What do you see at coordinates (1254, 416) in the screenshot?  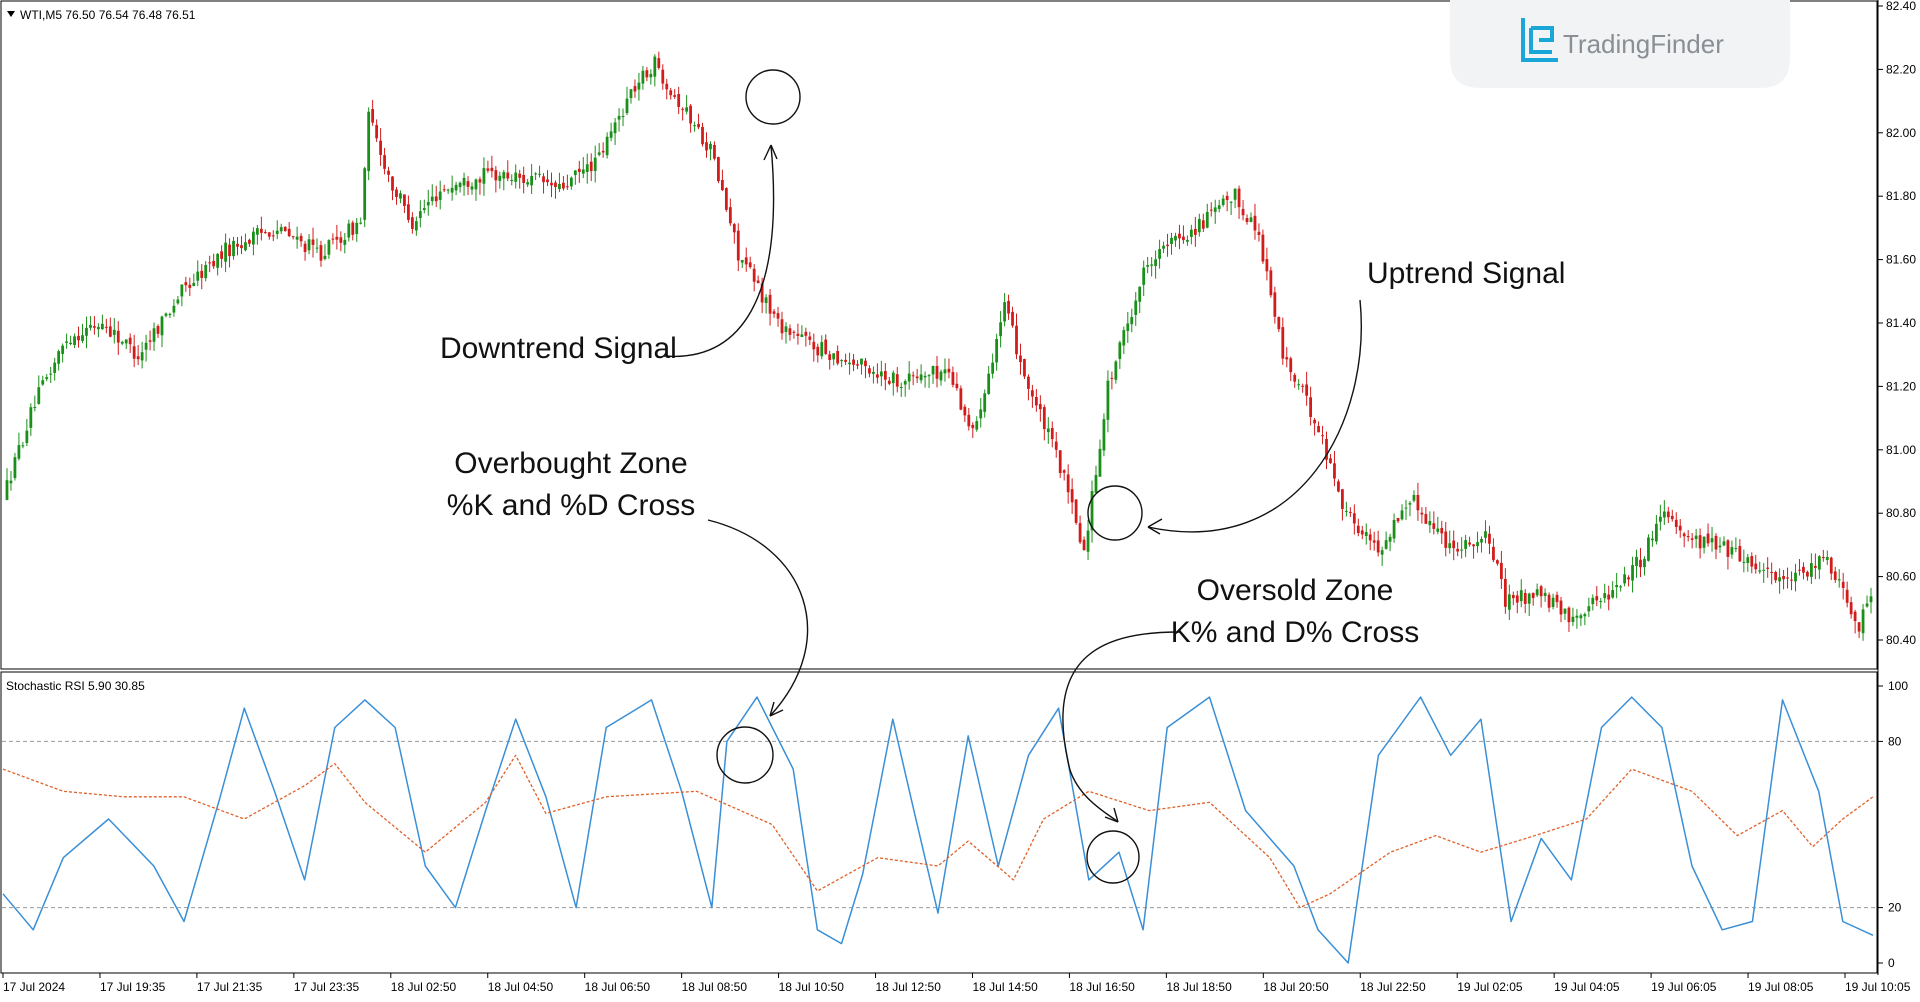 I see `uptrend-arrow` at bounding box center [1254, 416].